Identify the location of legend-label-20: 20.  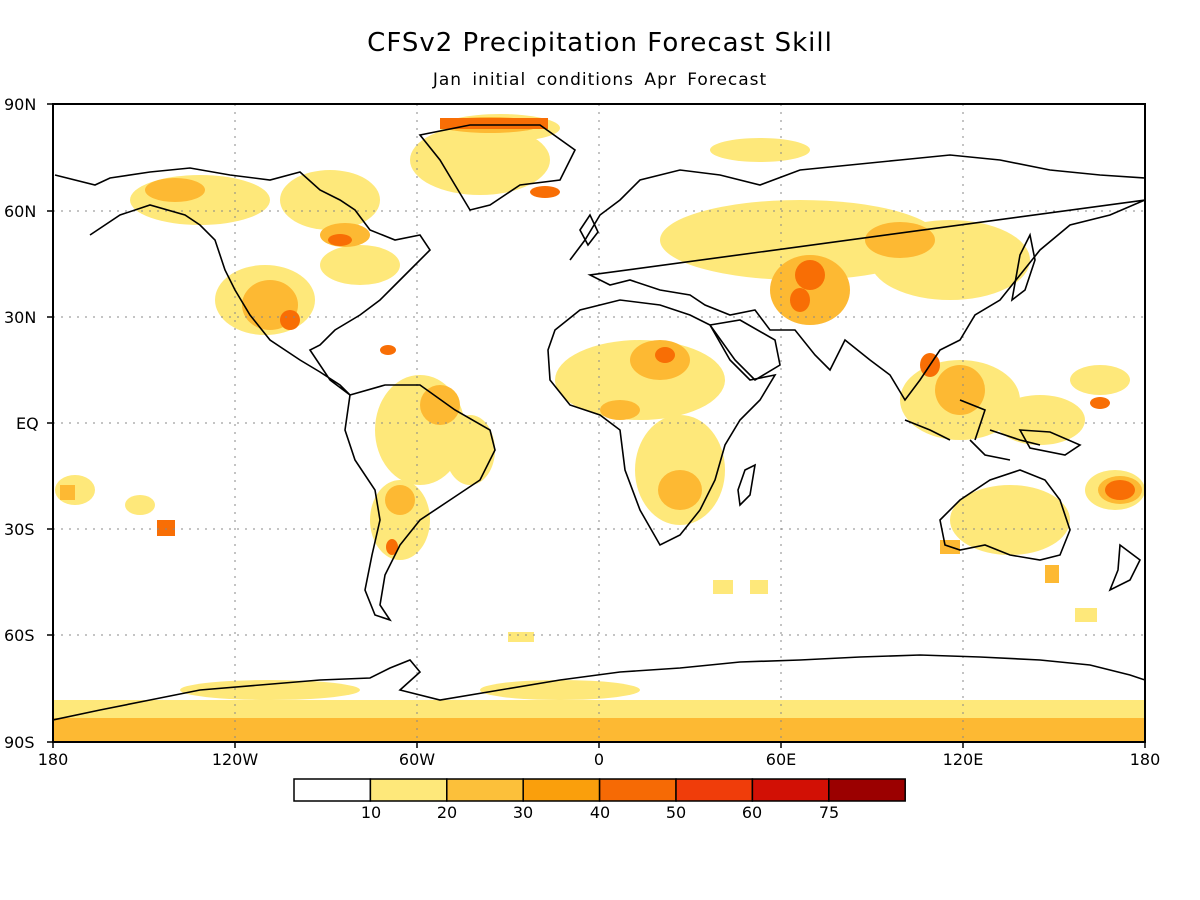
(447, 812).